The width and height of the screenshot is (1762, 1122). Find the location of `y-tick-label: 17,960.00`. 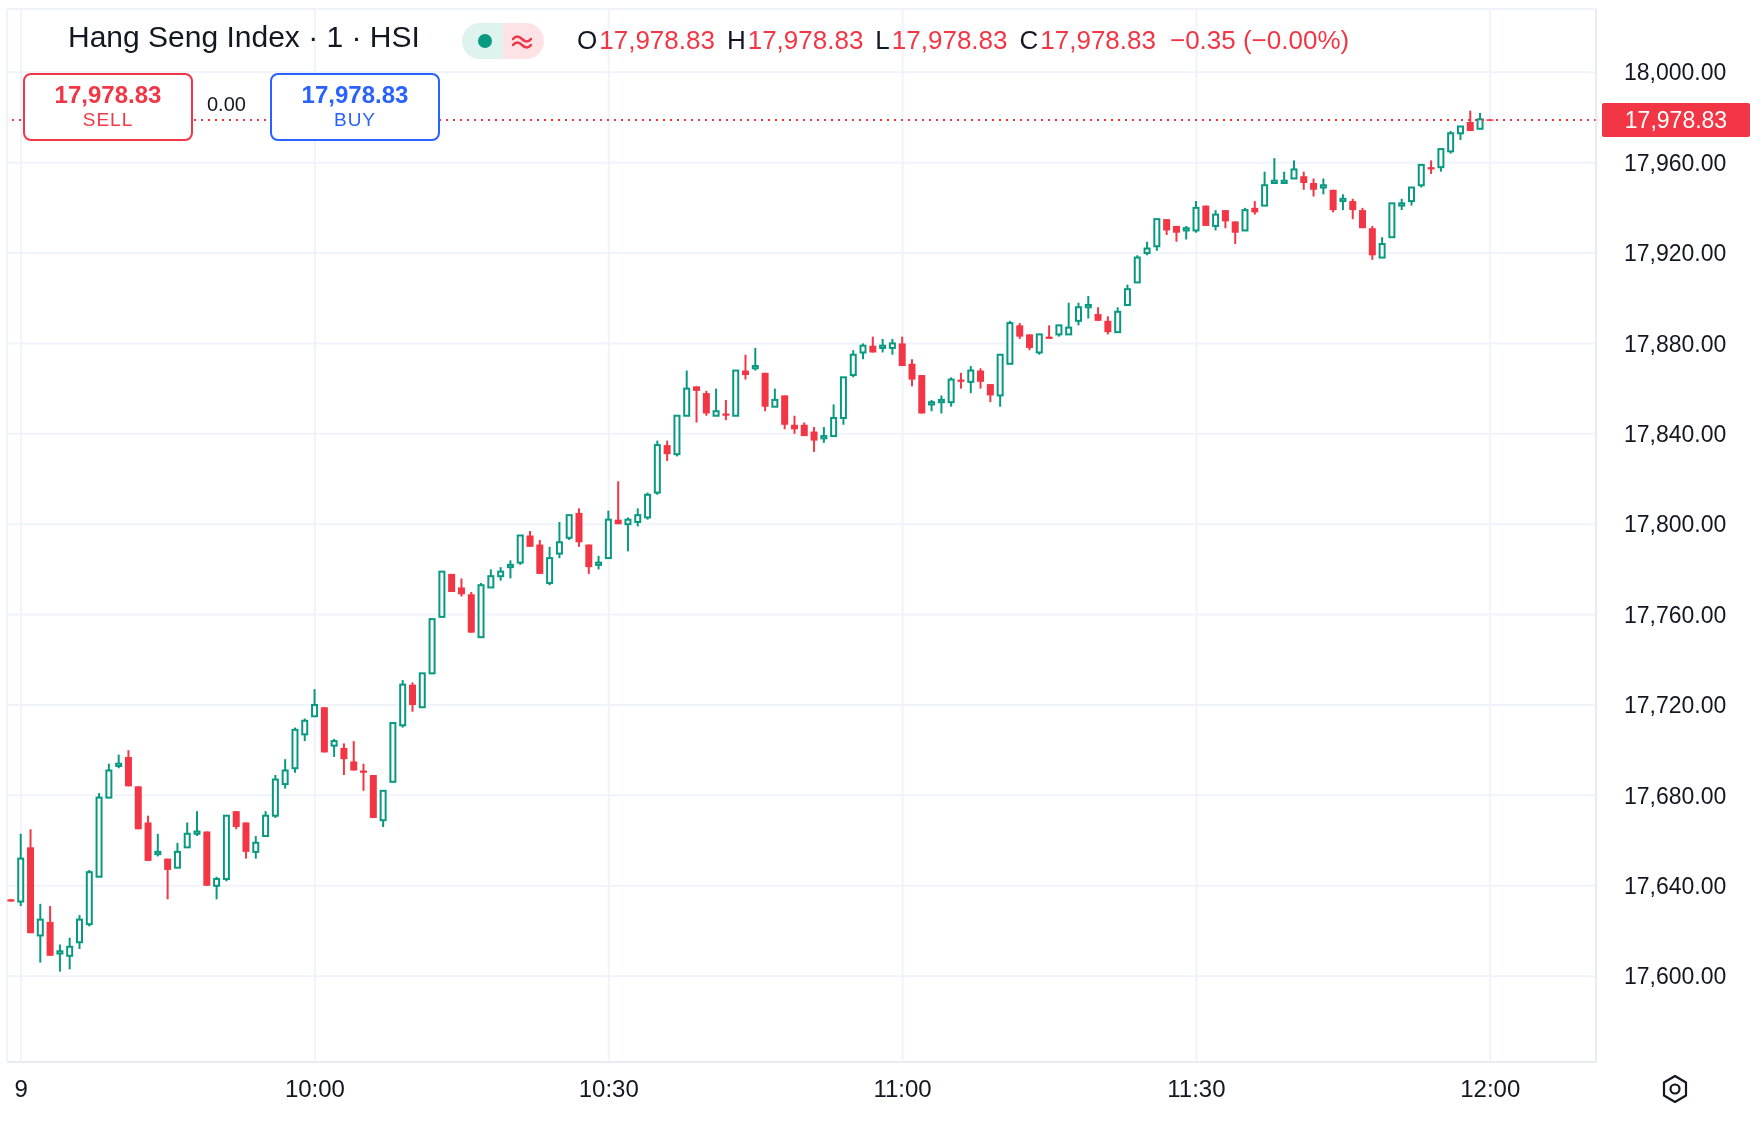

y-tick-label: 17,960.00 is located at coordinates (1675, 162).